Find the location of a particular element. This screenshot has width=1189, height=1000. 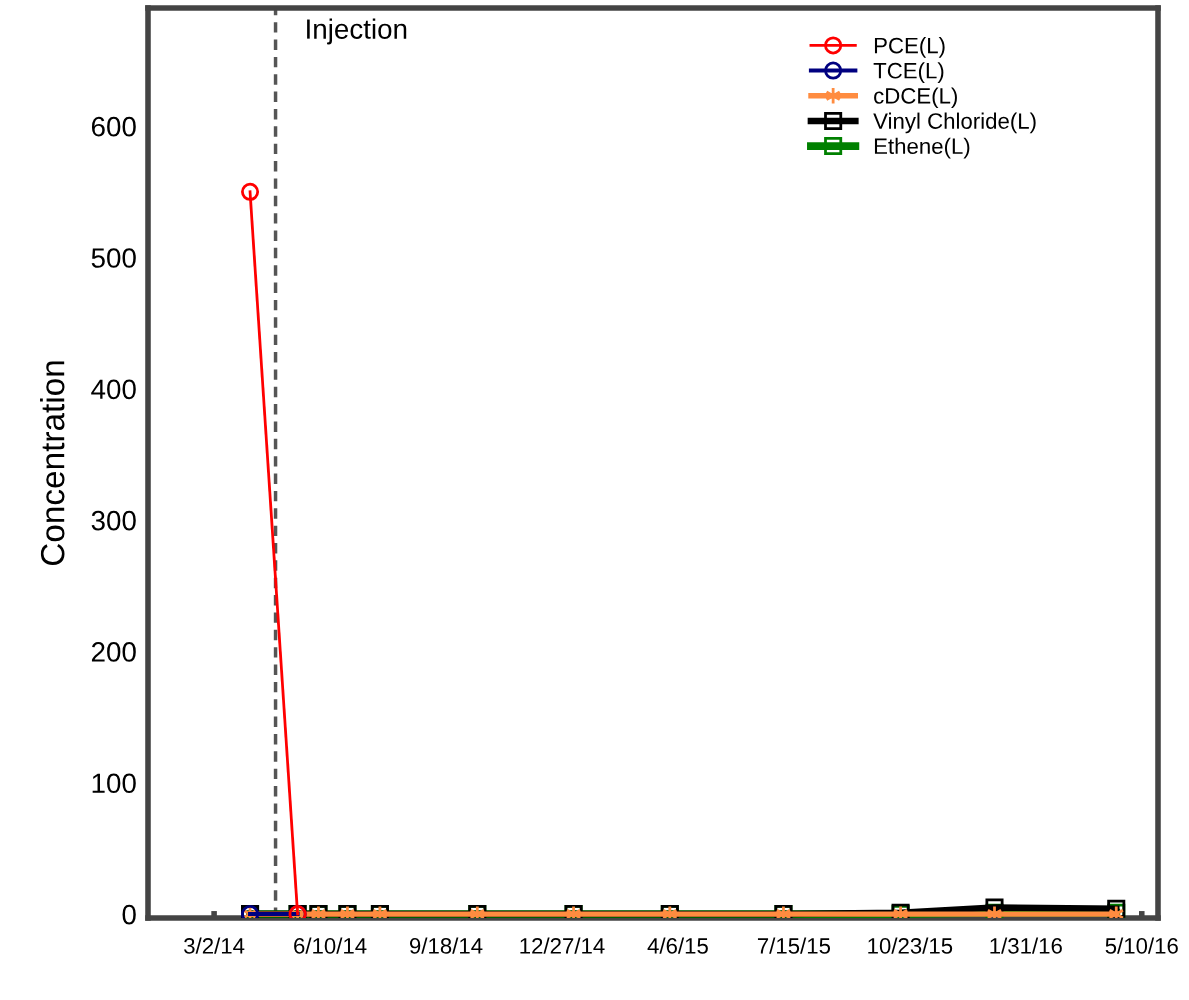

legend-label: PCE(L) is located at coordinates (909, 47).